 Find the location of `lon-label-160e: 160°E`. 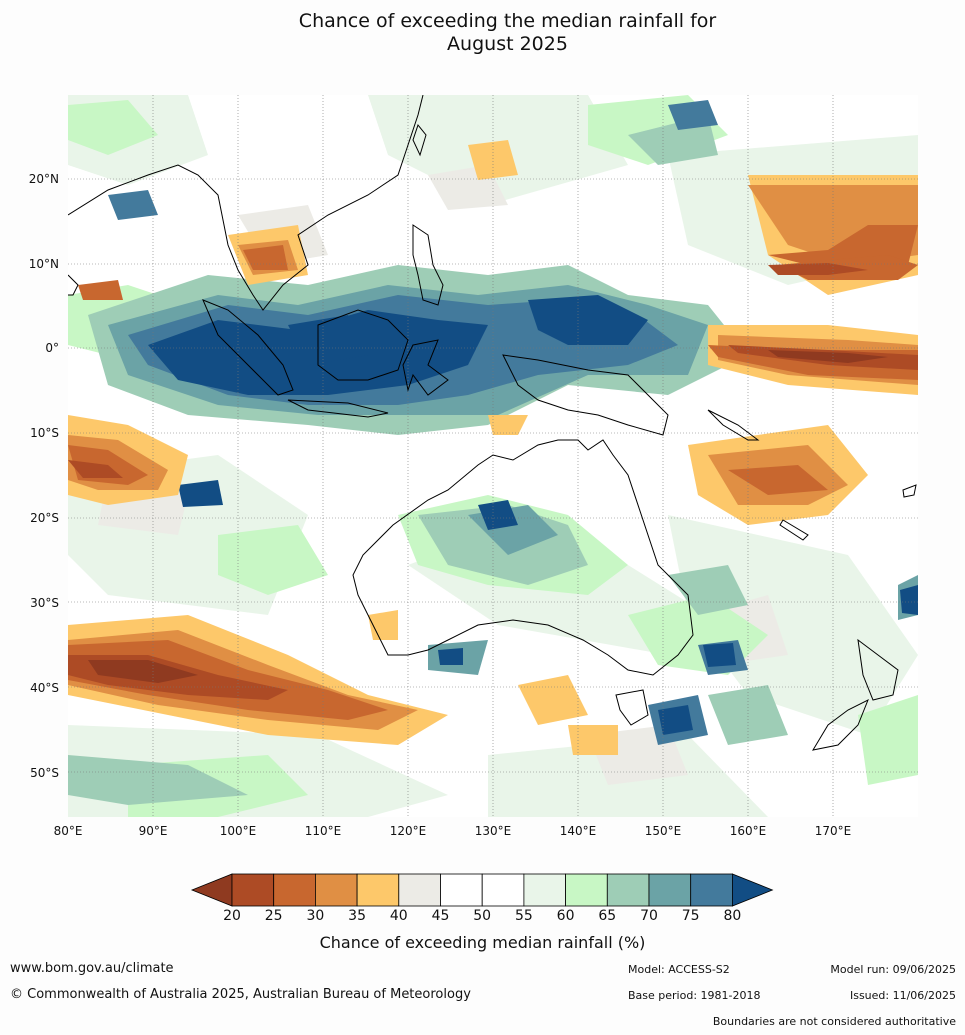

lon-label-160e: 160°E is located at coordinates (748, 831).